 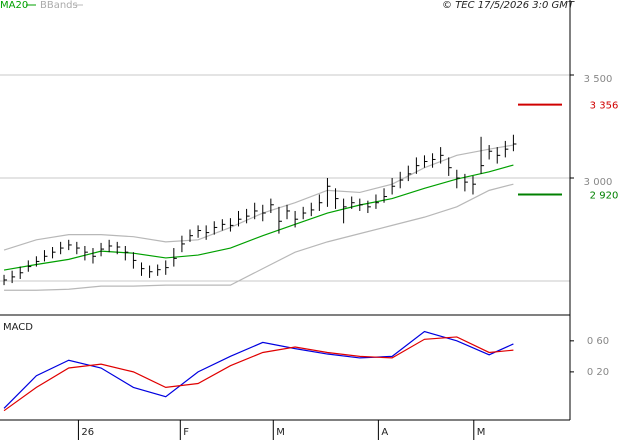 I want to click on x-tick-label: A, so click(x=384, y=432).